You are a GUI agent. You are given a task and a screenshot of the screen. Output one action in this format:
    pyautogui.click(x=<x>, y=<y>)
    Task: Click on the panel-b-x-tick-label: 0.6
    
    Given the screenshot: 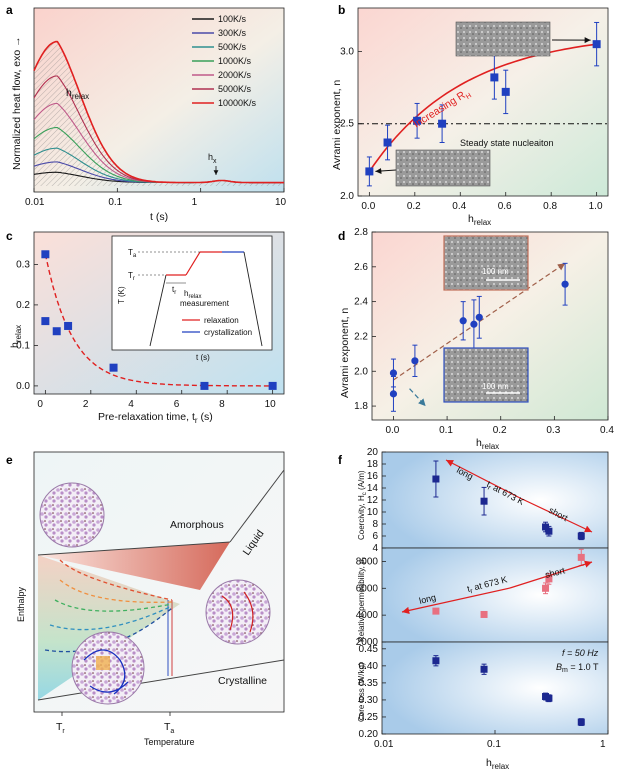 What is the action you would take?
    pyautogui.click(x=505, y=206)
    